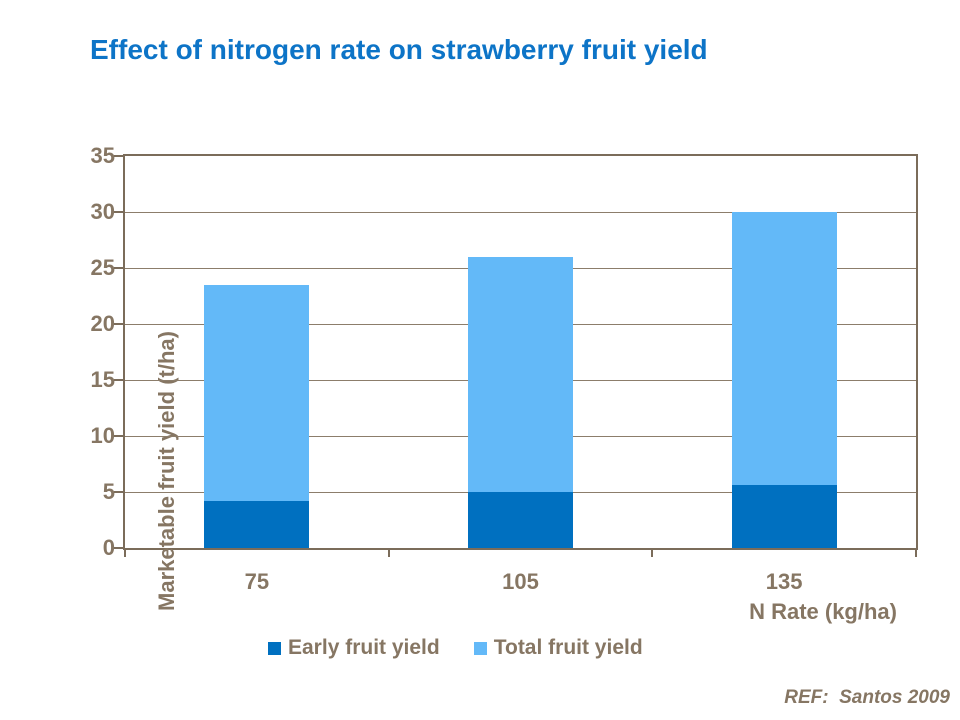 Image resolution: width=960 pixels, height=720 pixels. What do you see at coordinates (108, 491) in the screenshot?
I see `y-tick-label-5: 5` at bounding box center [108, 491].